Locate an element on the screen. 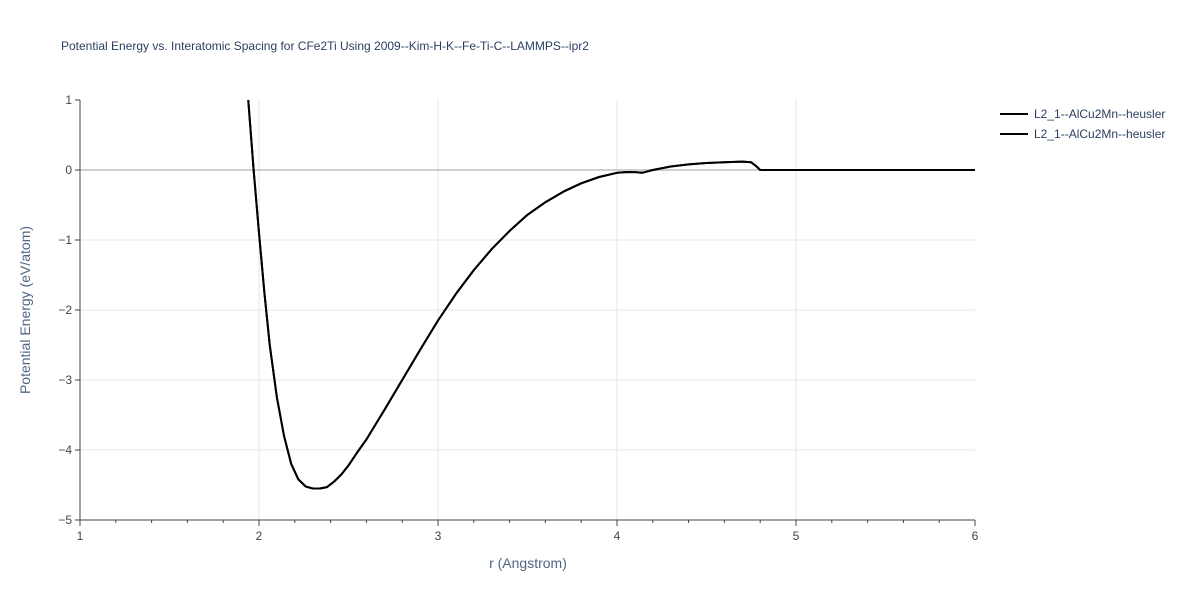 This screenshot has width=1200, height=600. y-axis-title: Potential Energy (eV/atom) is located at coordinates (25, 310).